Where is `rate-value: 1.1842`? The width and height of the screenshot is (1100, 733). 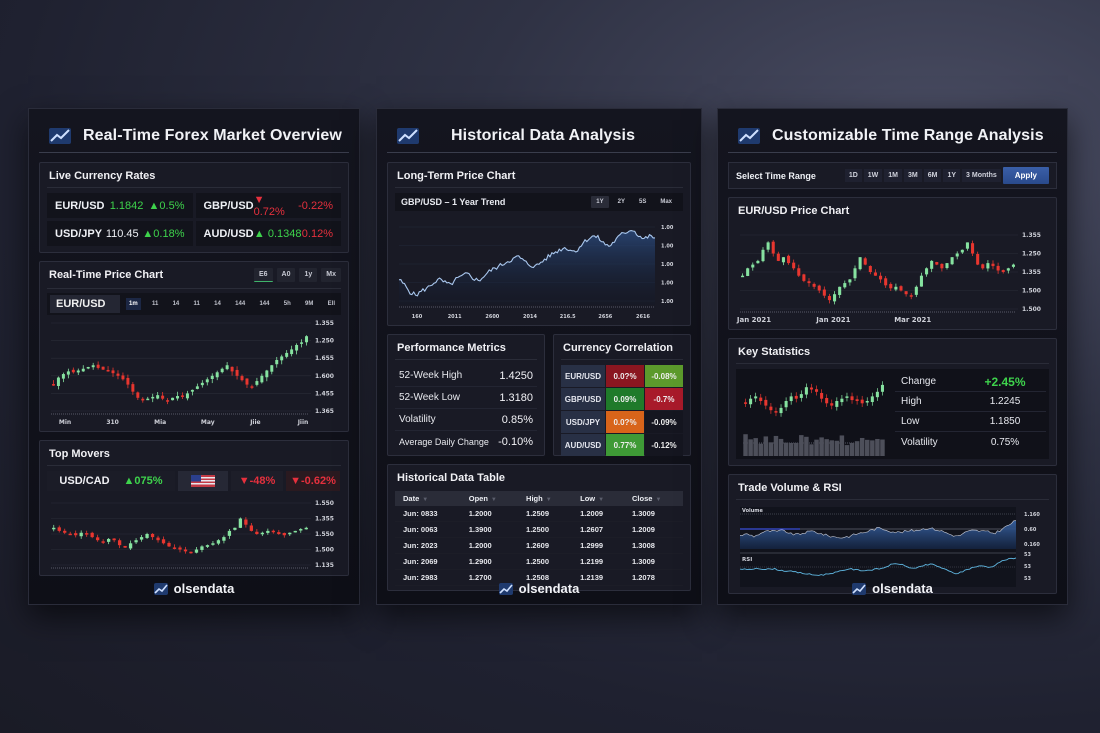
rate-value: 1.1842 is located at coordinates (126, 205).